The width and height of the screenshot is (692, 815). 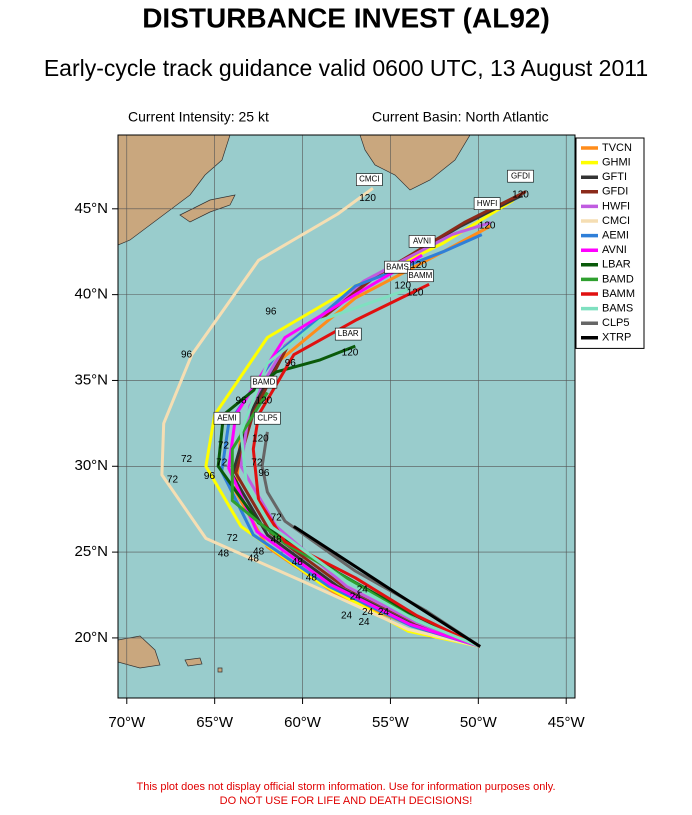 What do you see at coordinates (617, 309) in the screenshot?
I see `legend-label: BAMS` at bounding box center [617, 309].